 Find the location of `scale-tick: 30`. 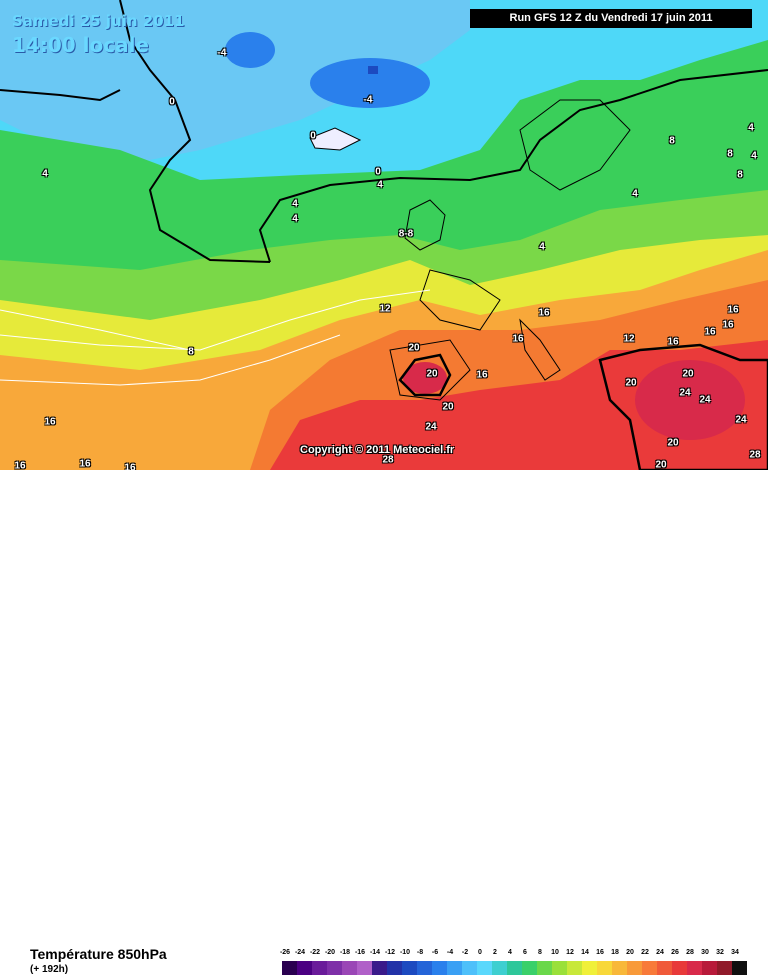

scale-tick: 30 is located at coordinates (705, 952).